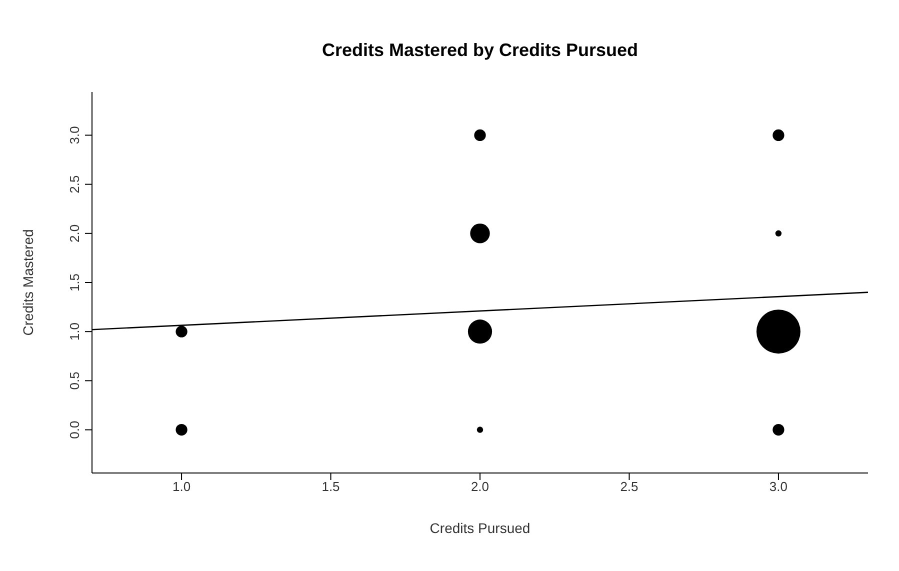  Describe the element at coordinates (74, 282) in the screenshot. I see `y-tick-label: 1.5` at that location.